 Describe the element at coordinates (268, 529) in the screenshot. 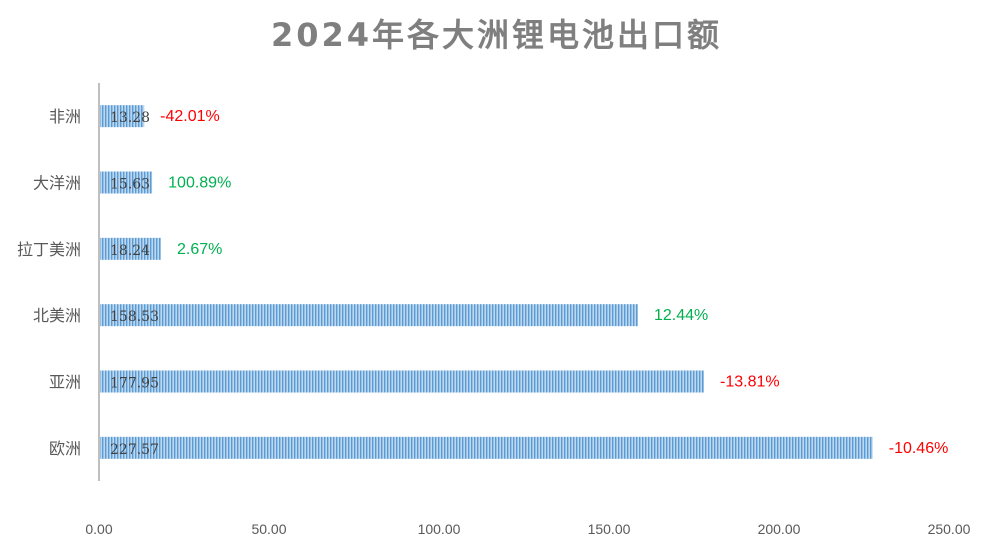

I see `x-tick-label-2: 50.00` at that location.